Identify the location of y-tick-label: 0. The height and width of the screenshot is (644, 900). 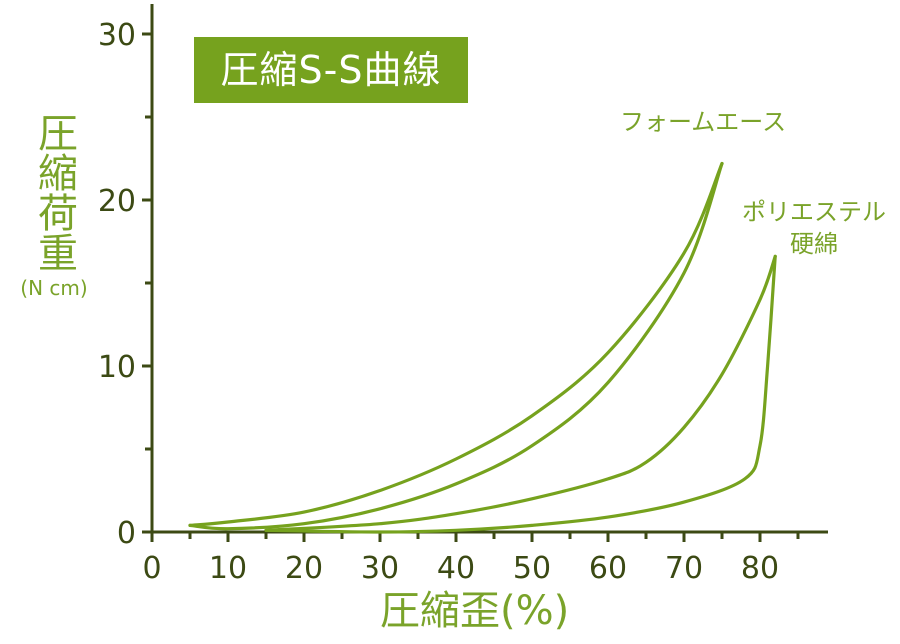
(126, 533).